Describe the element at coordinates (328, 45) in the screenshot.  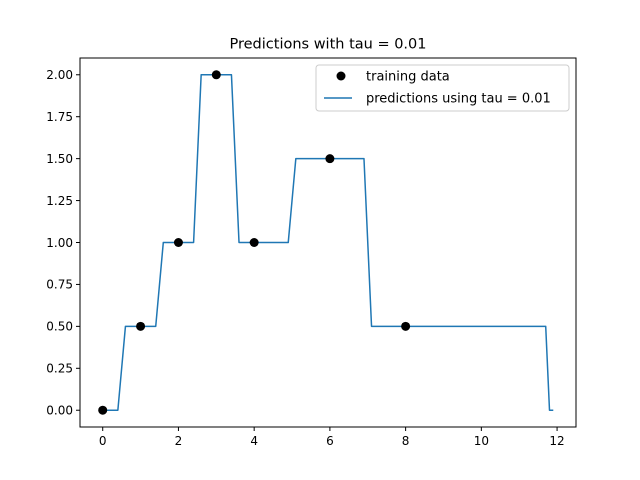
I see `chart-title: Predictions with tau = 0.01` at that location.